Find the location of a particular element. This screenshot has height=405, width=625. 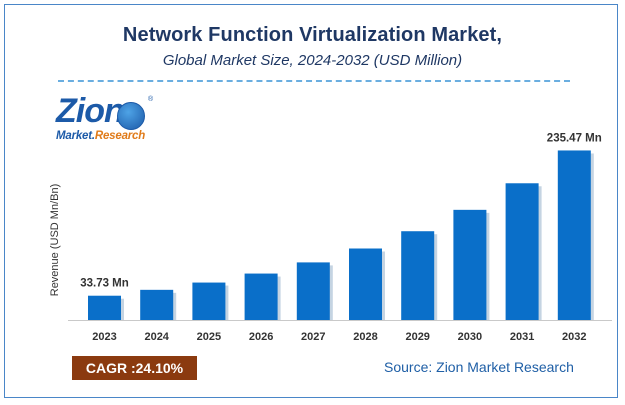

x-tick-label: 2028 is located at coordinates (365, 337).